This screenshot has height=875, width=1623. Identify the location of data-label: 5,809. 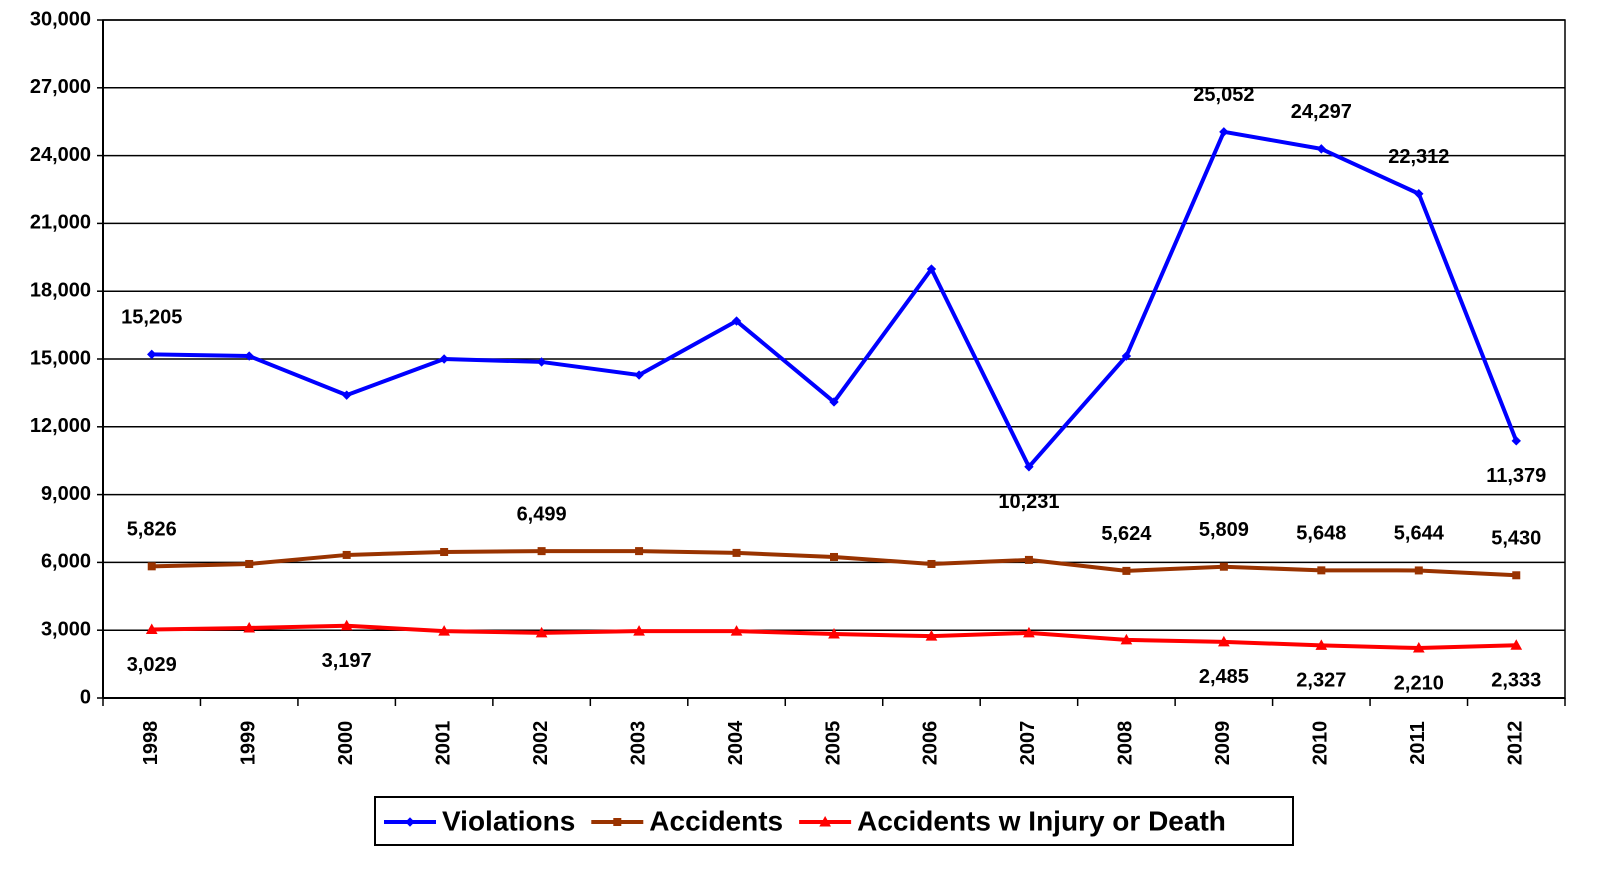
(1224, 530).